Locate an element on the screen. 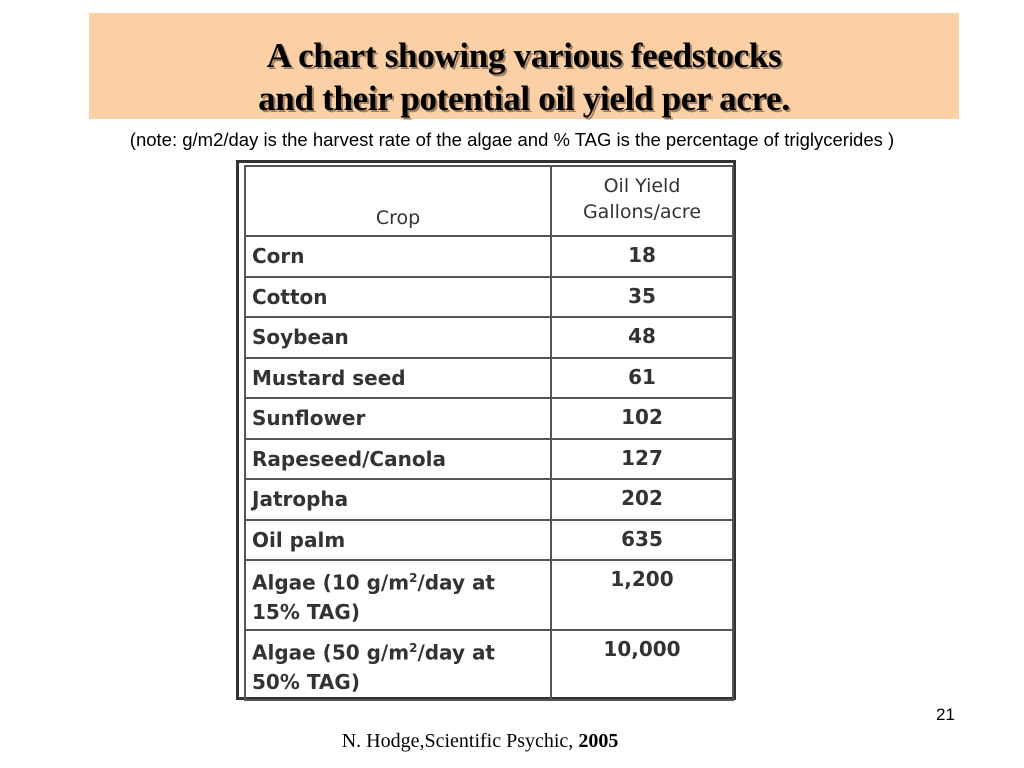 The height and width of the screenshot is (768, 1024). table-row: Sunflower 102 is located at coordinates (489, 418).